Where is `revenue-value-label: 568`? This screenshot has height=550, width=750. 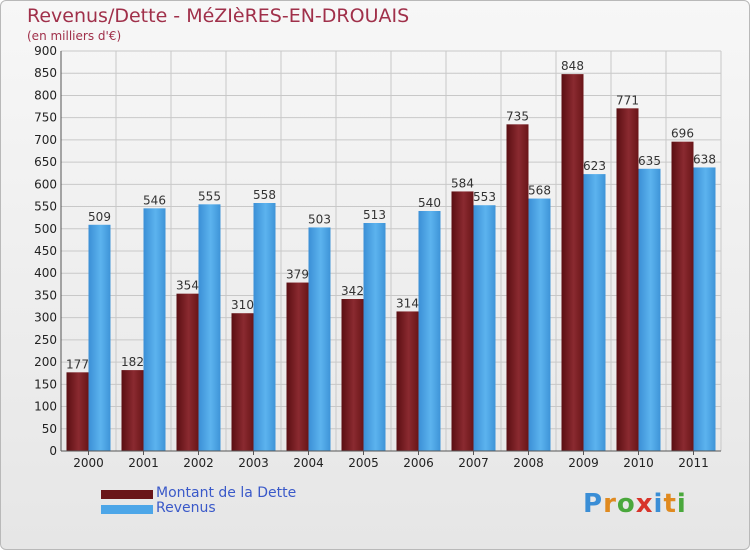 revenue-value-label: 568 is located at coordinates (539, 191).